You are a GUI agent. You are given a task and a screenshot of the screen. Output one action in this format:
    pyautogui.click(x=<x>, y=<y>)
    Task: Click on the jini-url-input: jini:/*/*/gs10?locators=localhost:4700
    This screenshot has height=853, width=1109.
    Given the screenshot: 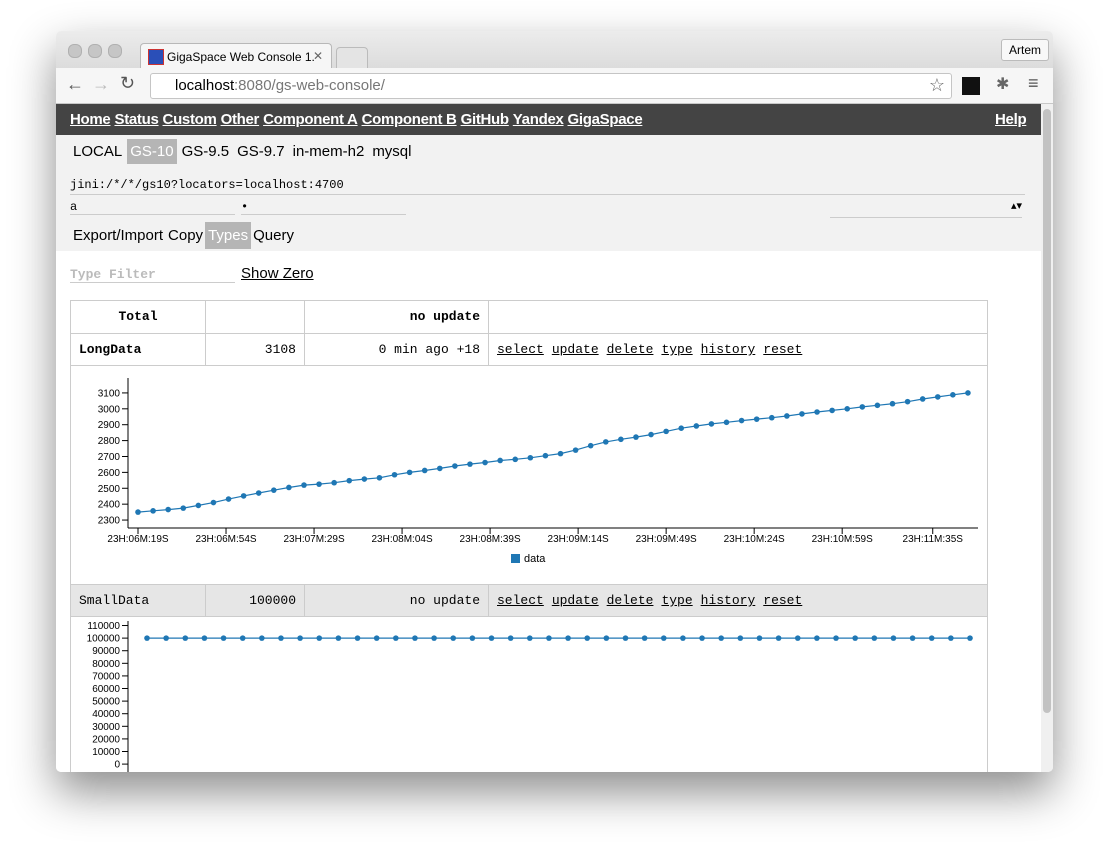 What is the action you would take?
    pyautogui.click(x=547, y=186)
    